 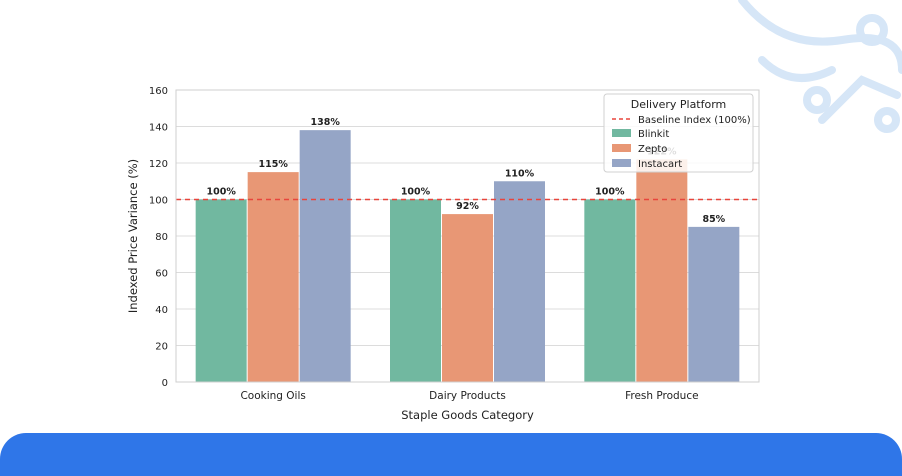 What do you see at coordinates (467, 206) in the screenshot?
I see `bar-value-label: 92%` at bounding box center [467, 206].